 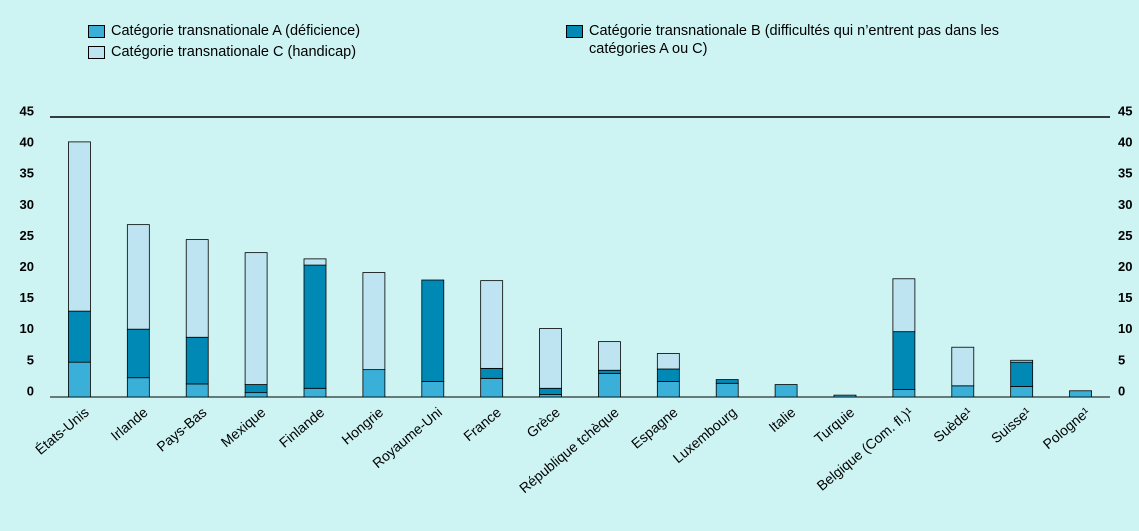 What do you see at coordinates (129, 424) in the screenshot?
I see `x-tick-label: Irlande` at bounding box center [129, 424].